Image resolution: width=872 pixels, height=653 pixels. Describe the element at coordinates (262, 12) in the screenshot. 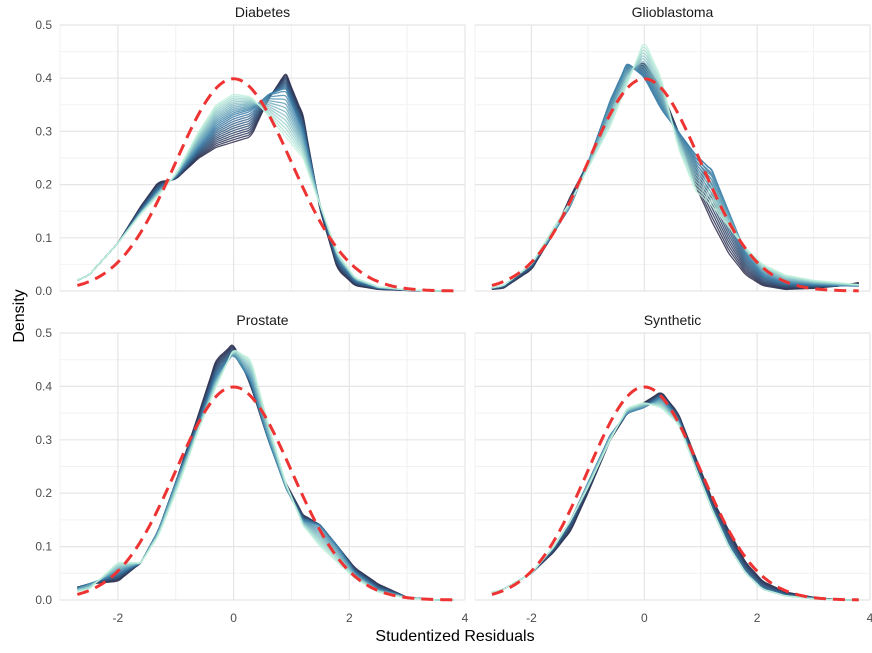

I see `panel-title: Diabetes` at that location.